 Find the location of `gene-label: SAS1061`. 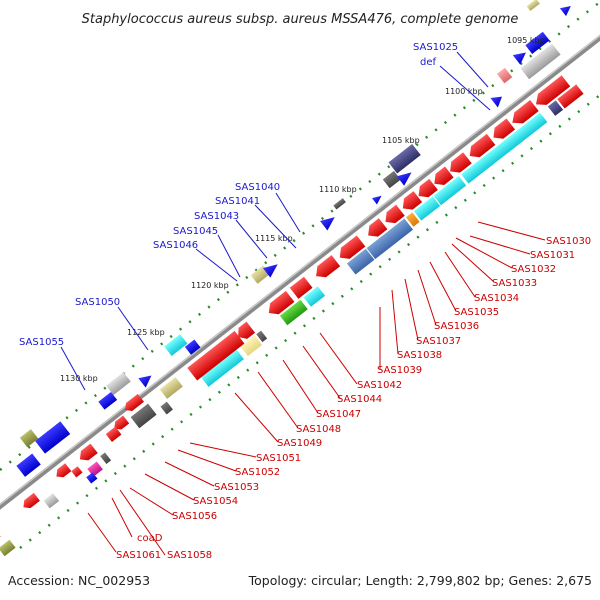

gene-label: SAS1061 is located at coordinates (138, 555).